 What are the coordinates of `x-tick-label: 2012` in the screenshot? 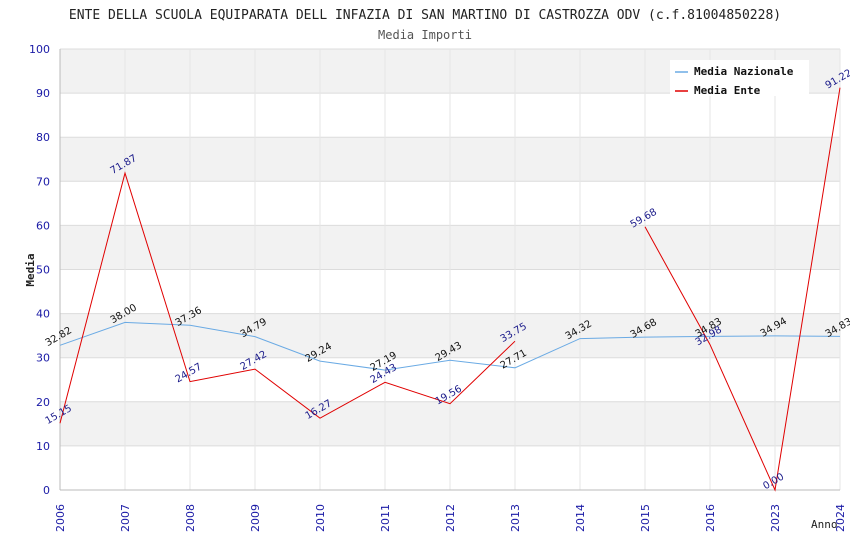 It's located at (450, 518).